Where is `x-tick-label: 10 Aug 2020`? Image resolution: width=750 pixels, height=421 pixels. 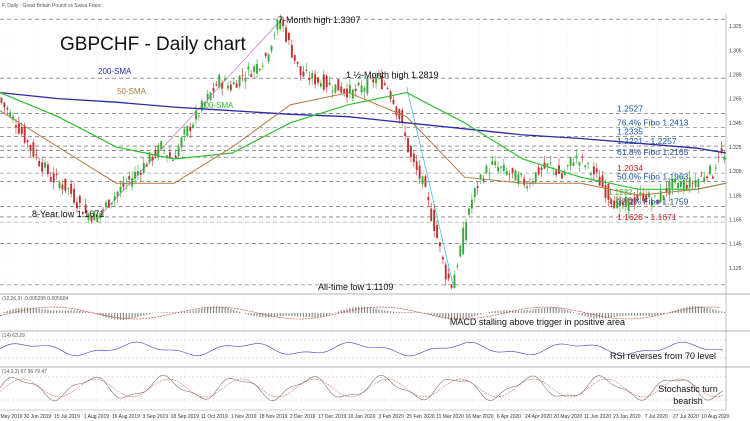 x-tick-label: 10 Aug 2020 is located at coordinates (715, 417).